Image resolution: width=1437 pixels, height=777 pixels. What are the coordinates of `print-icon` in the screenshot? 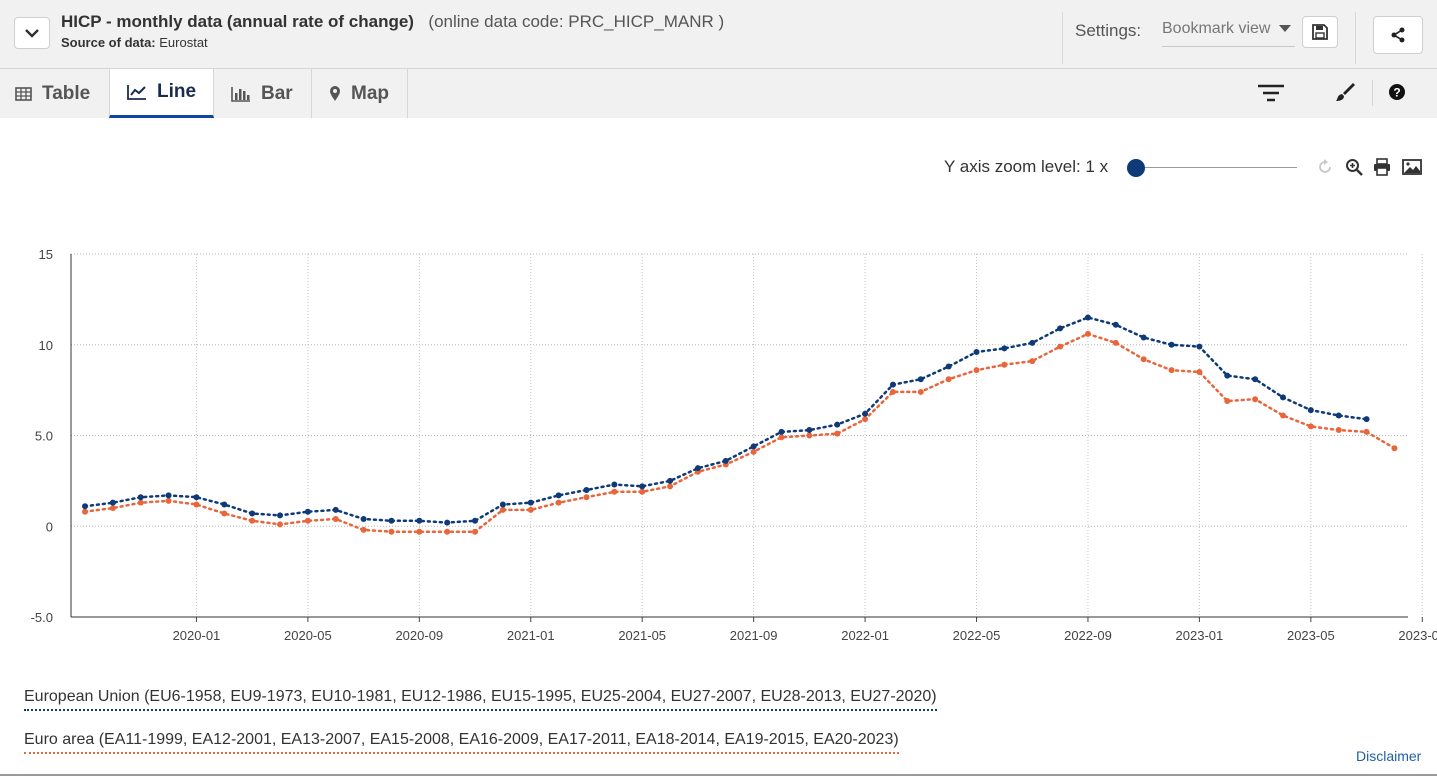 It's located at (1382, 167).